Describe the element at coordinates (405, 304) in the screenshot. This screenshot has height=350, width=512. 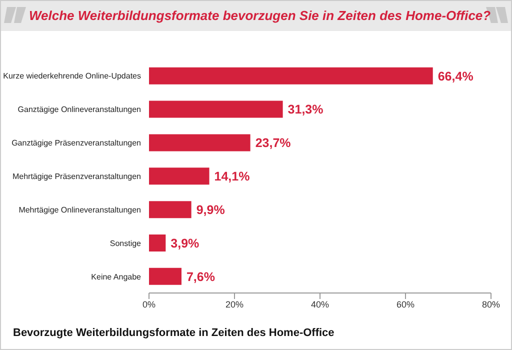
I see `x-tick-label: 60%` at that location.